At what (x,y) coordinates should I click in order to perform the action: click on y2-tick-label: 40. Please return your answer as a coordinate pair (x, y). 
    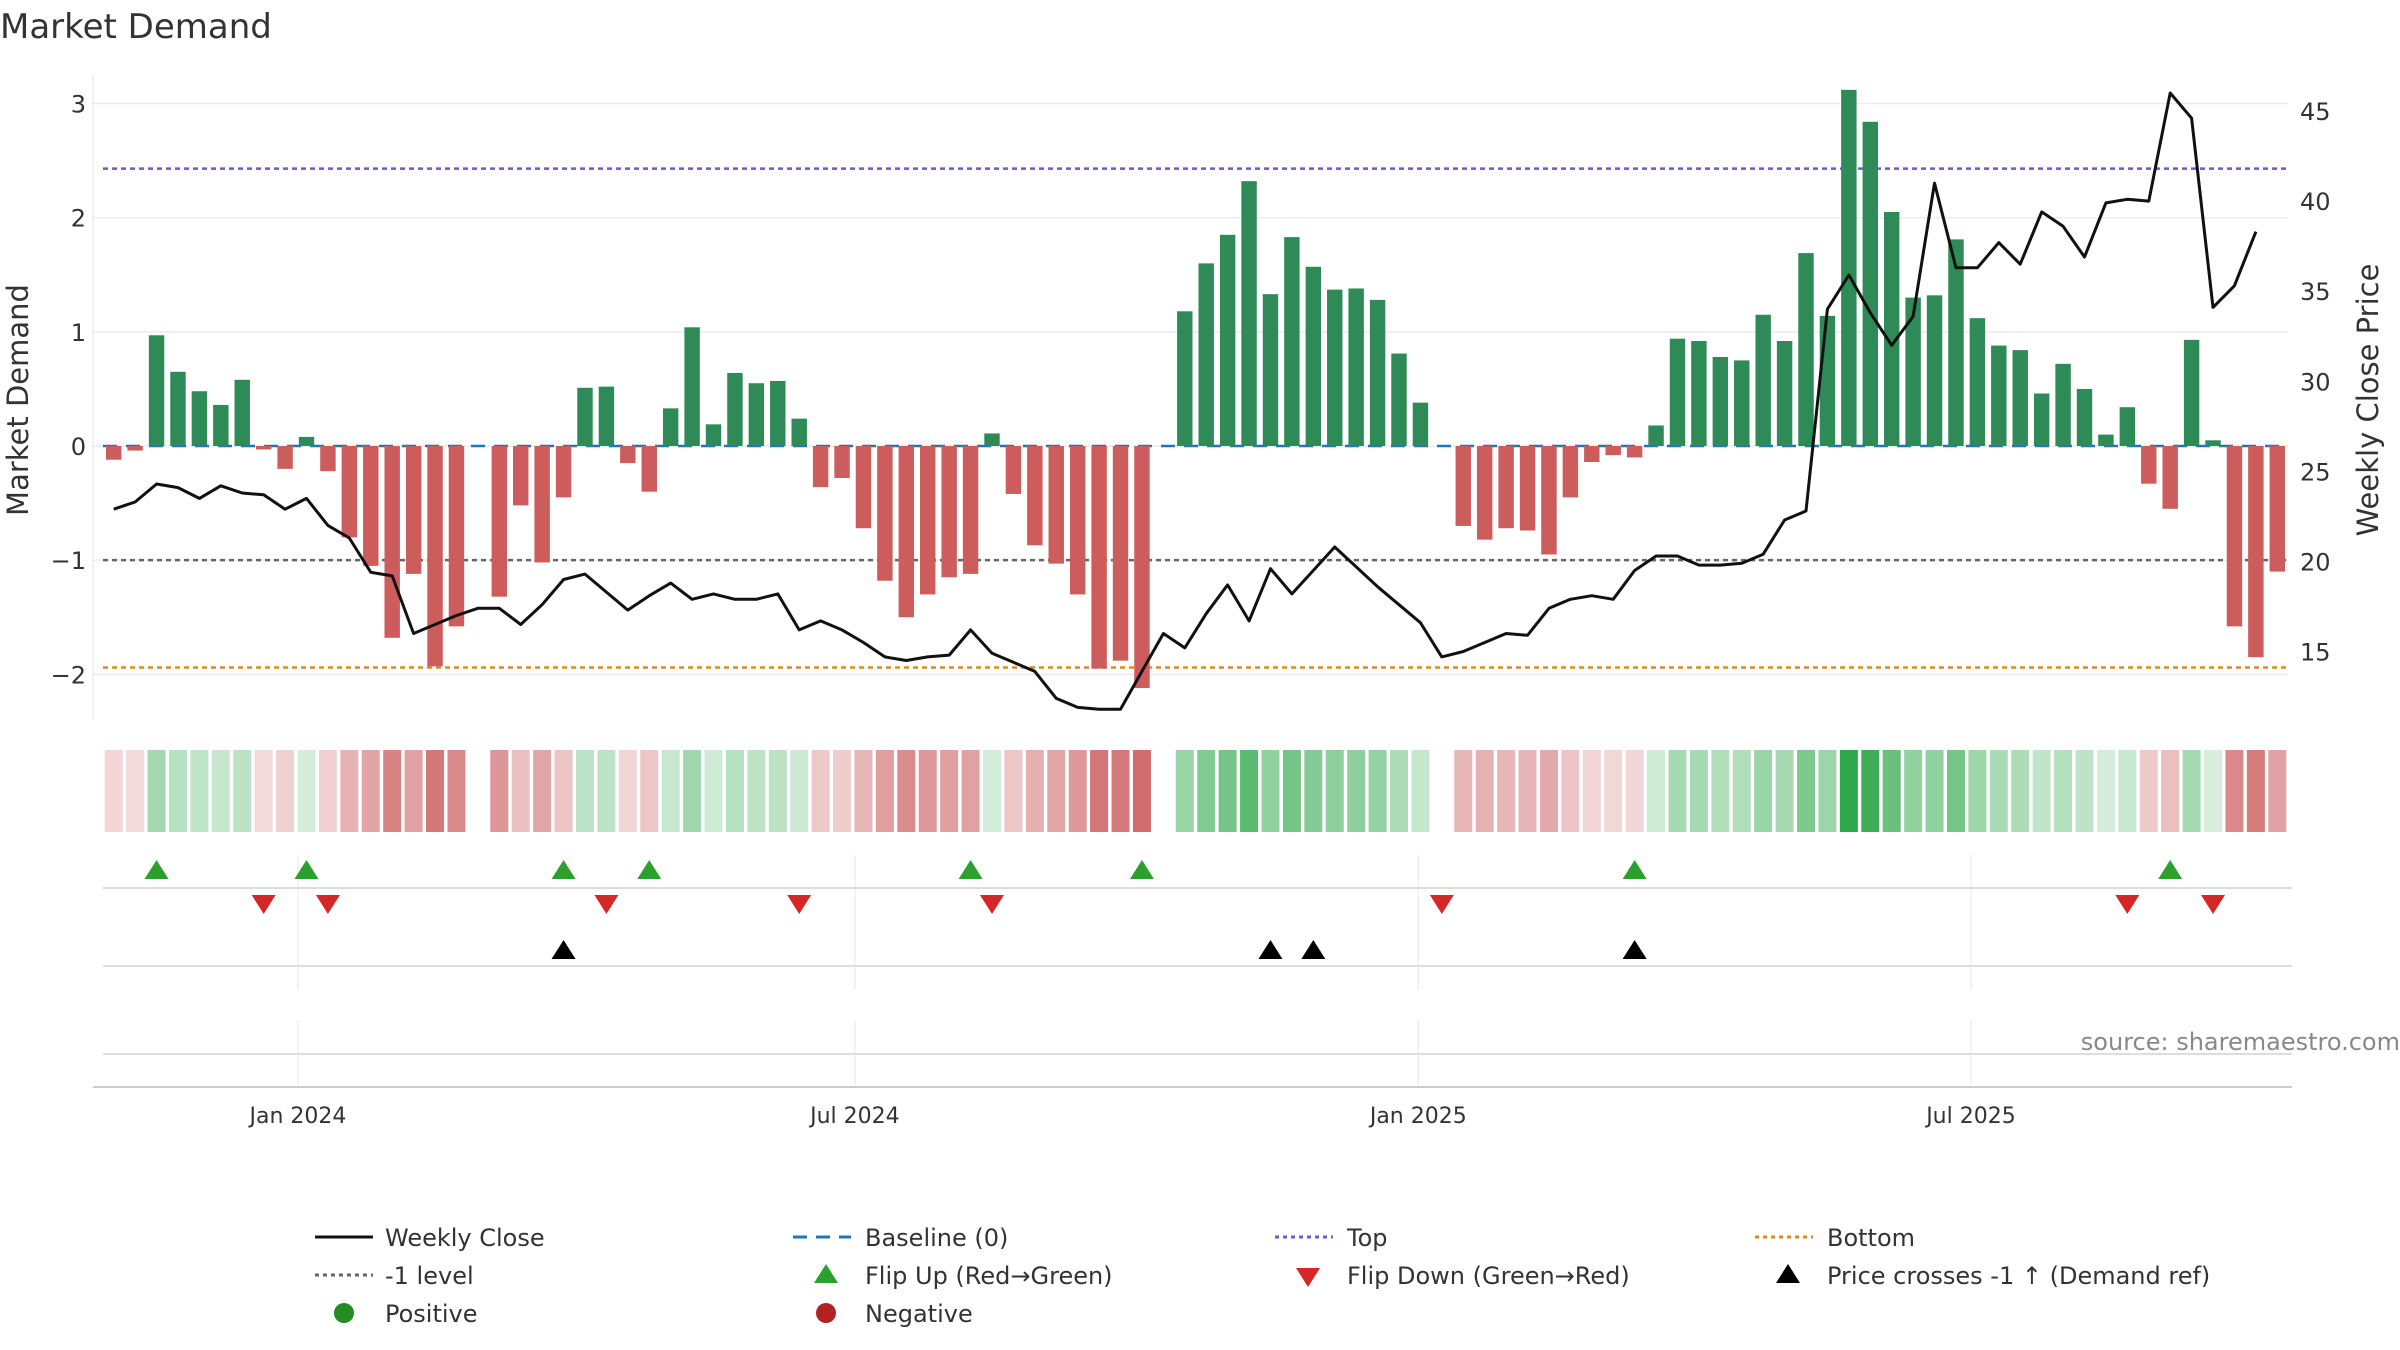
    Looking at the image, I should click on (2315, 202).